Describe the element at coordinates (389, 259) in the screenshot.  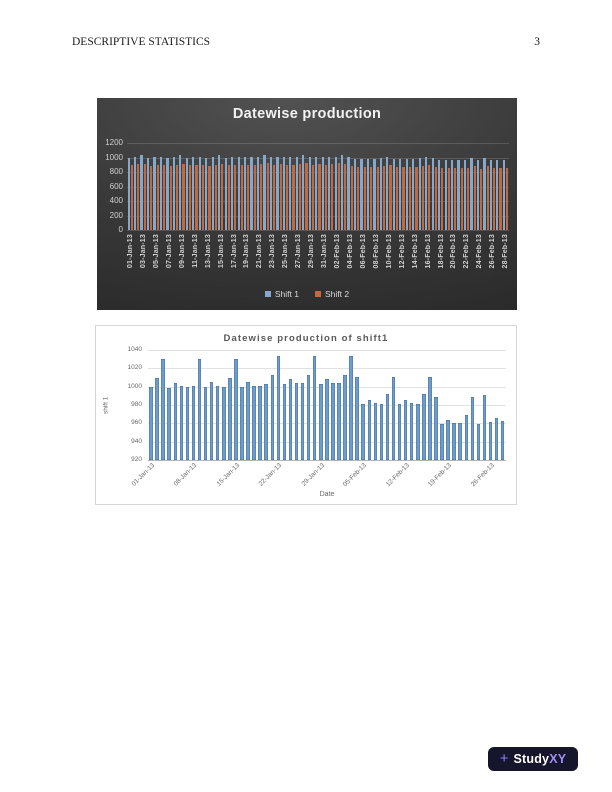
I see `x-tick-cell: 10-Feb-13` at that location.